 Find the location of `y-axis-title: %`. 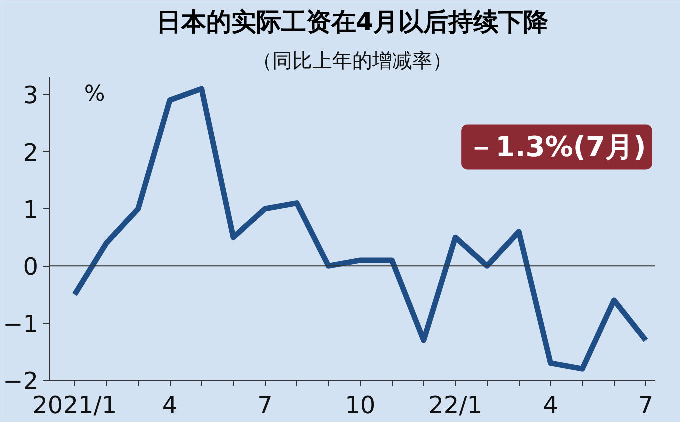

y-axis-title: % is located at coordinates (95, 95).